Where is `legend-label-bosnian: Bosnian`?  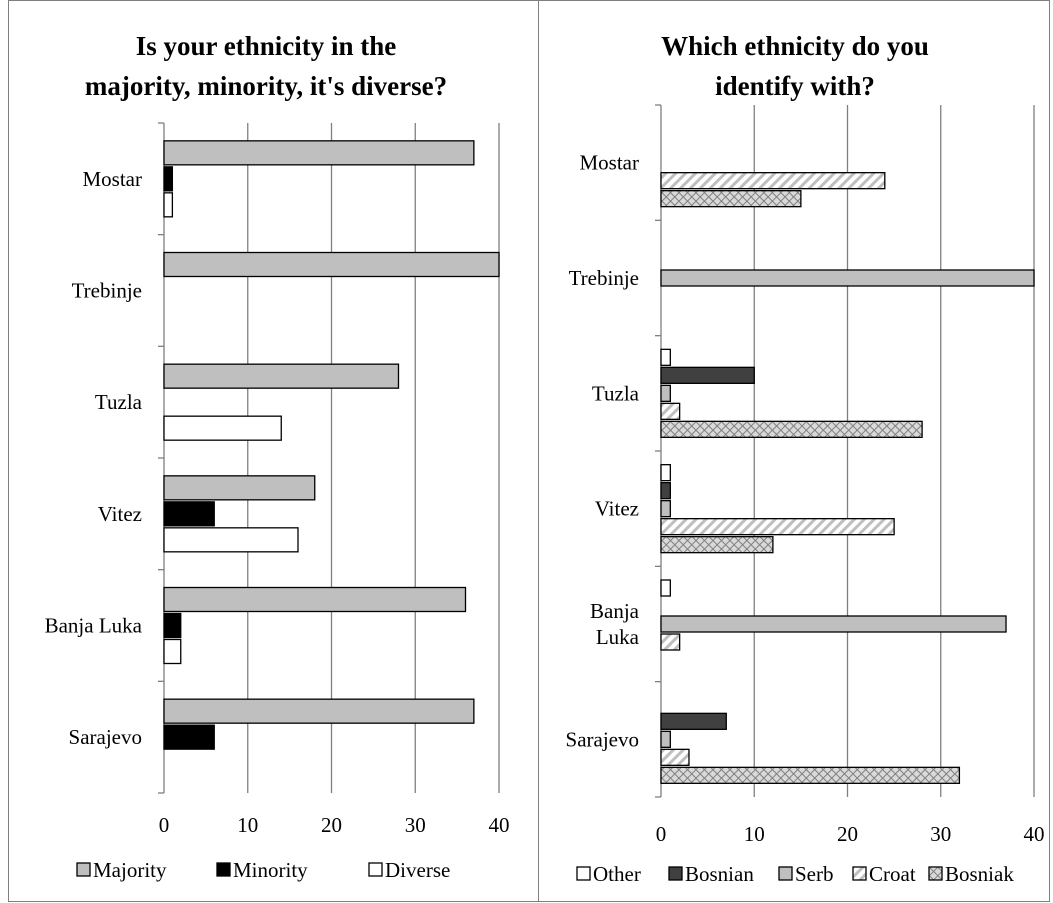
legend-label-bosnian: Bosnian is located at coordinates (719, 874).